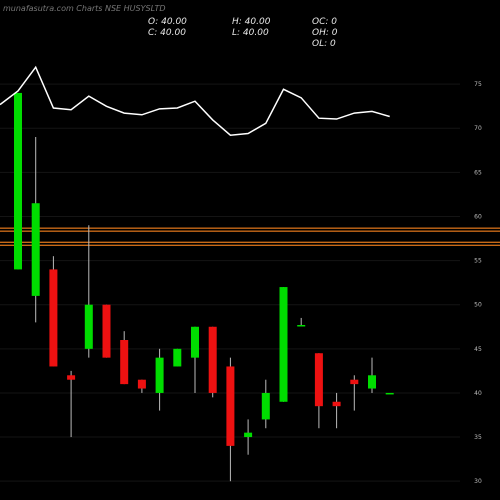 This screenshot has height=500, width=500. I want to click on y-tick-label: 75, so click(478, 84).